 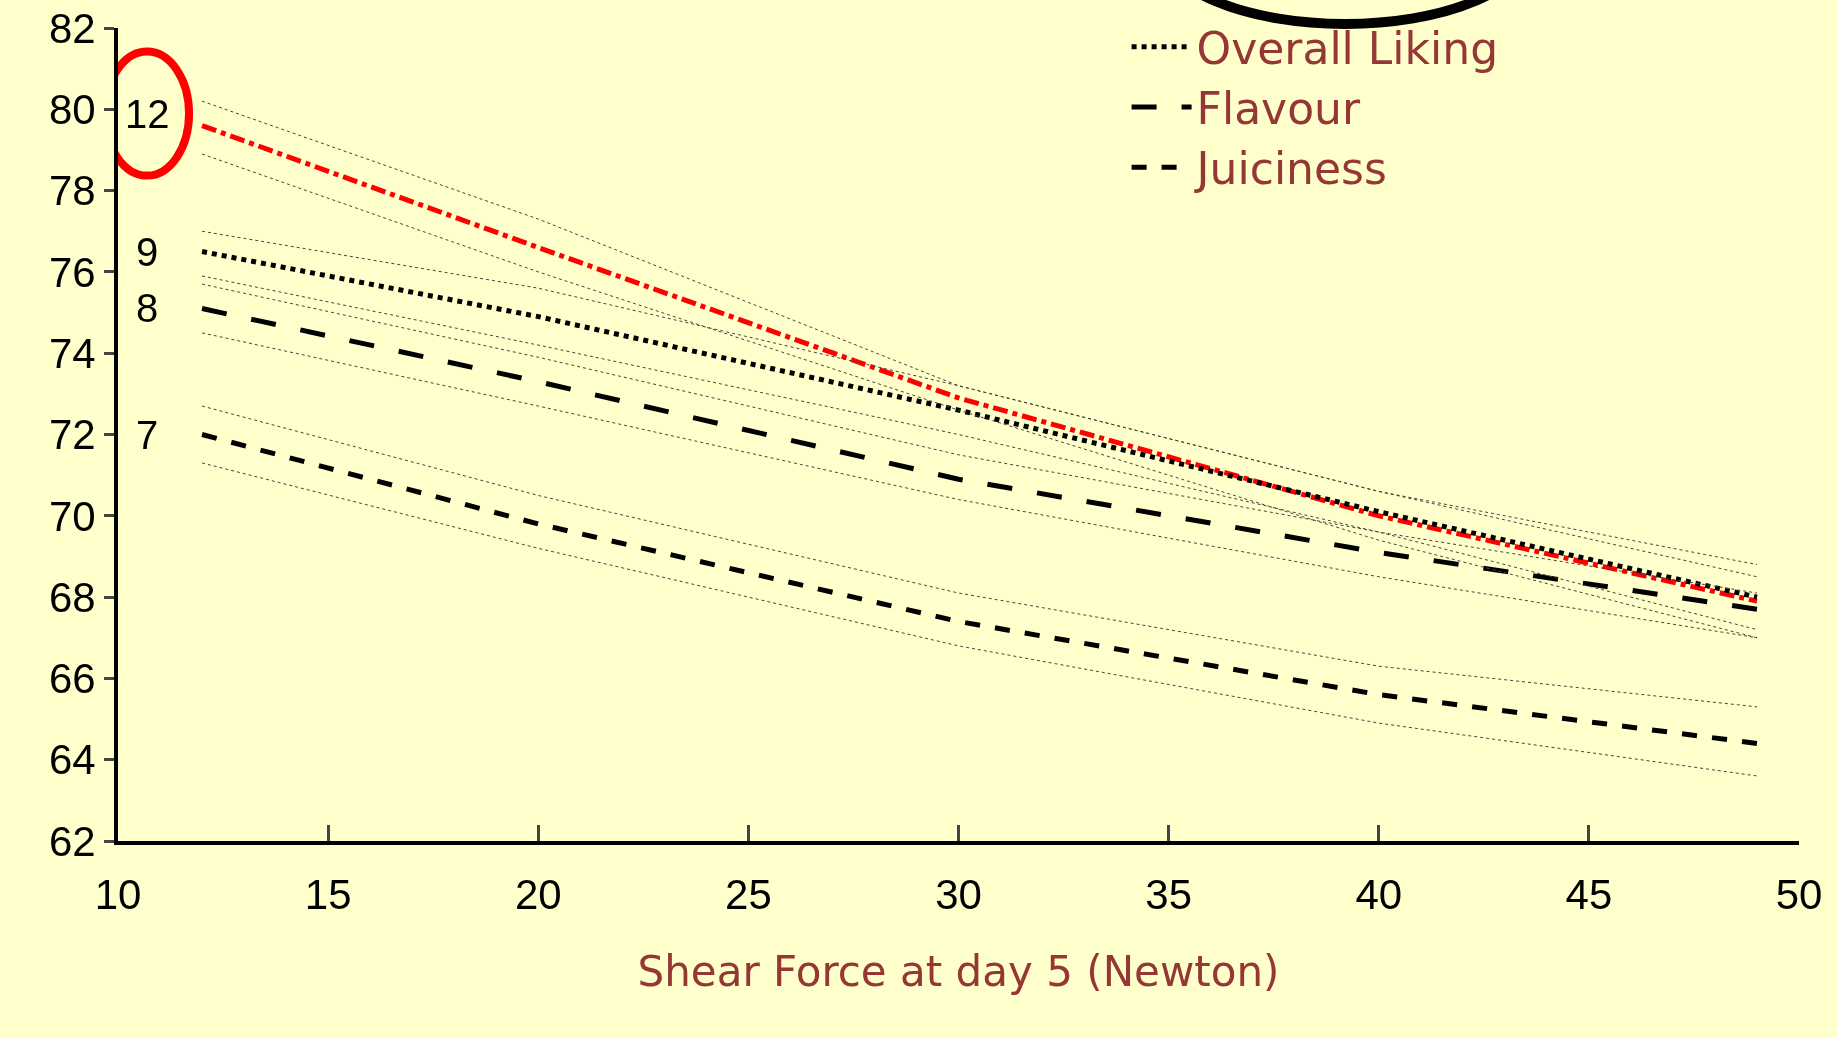 I want to click on x-tick-label: 25, so click(x=748, y=895).